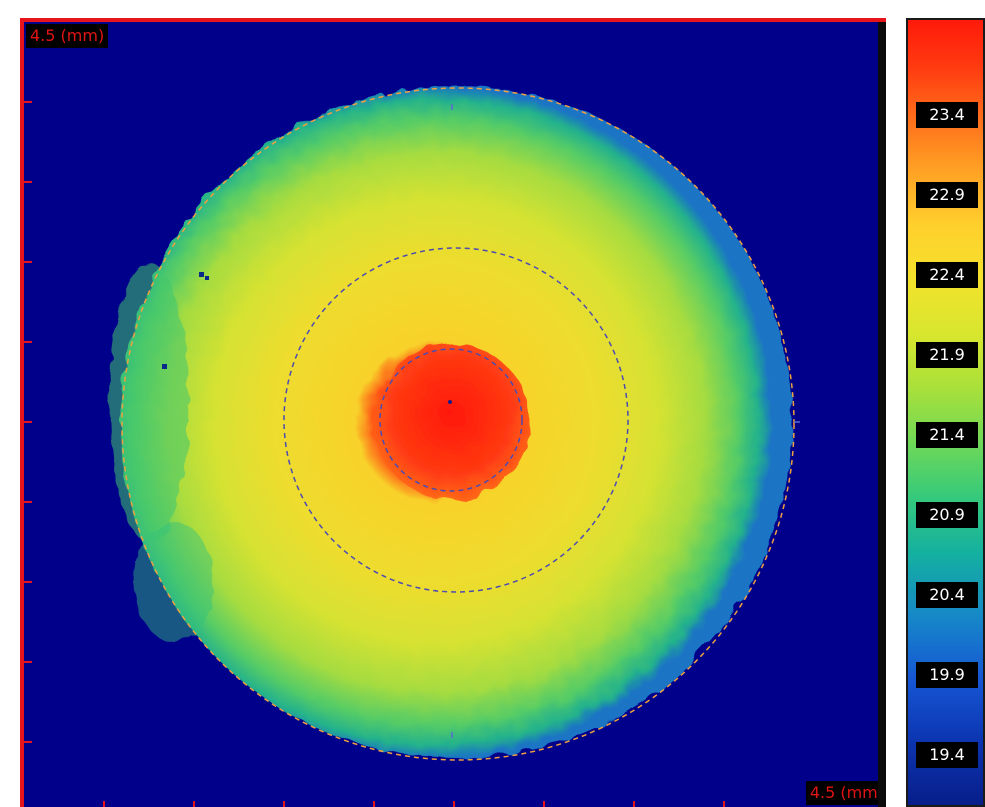 This screenshot has width=985, height=807. I want to click on legend-label: 19.4, so click(947, 755).